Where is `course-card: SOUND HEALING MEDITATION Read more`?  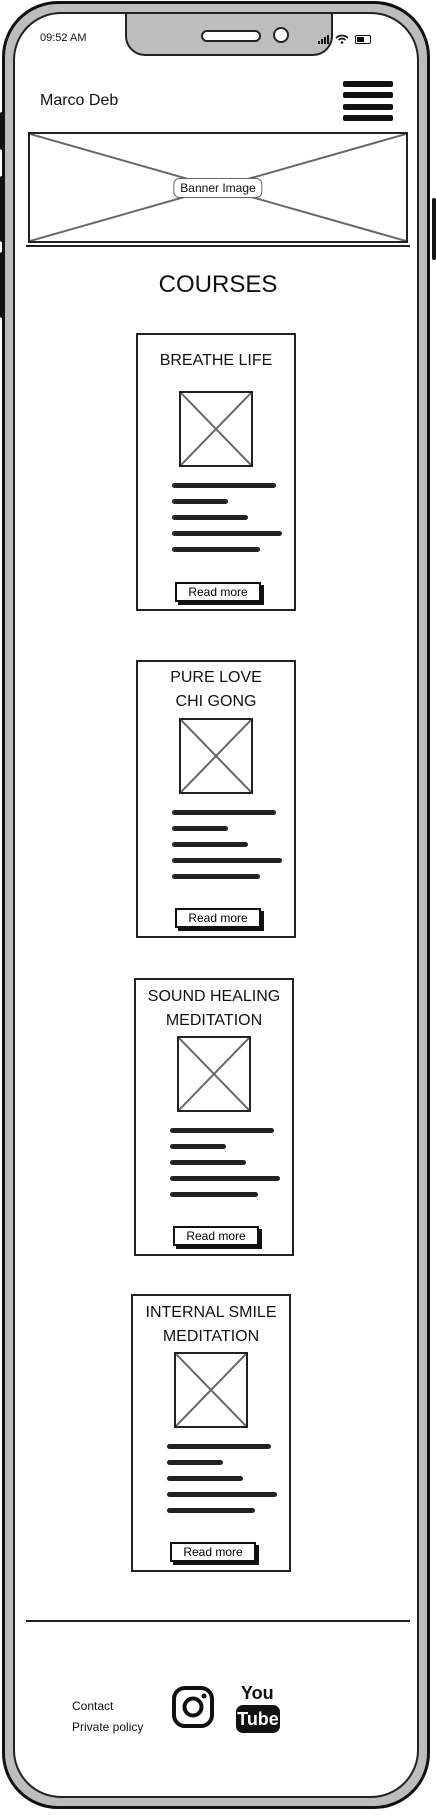
course-card: SOUND HEALING MEDITATION Read more is located at coordinates (214, 1117).